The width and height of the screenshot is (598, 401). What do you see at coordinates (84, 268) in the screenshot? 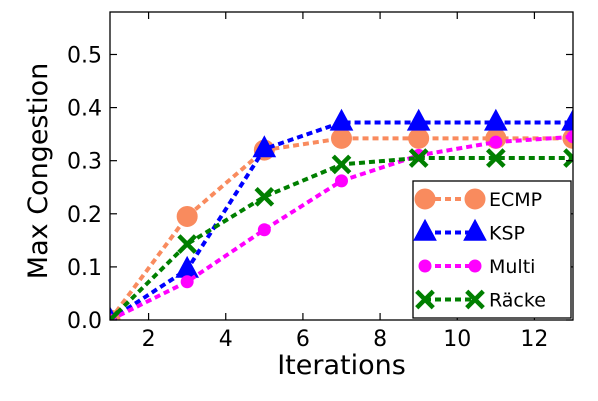
I see `y-tick-label: 0.1` at bounding box center [84, 268].